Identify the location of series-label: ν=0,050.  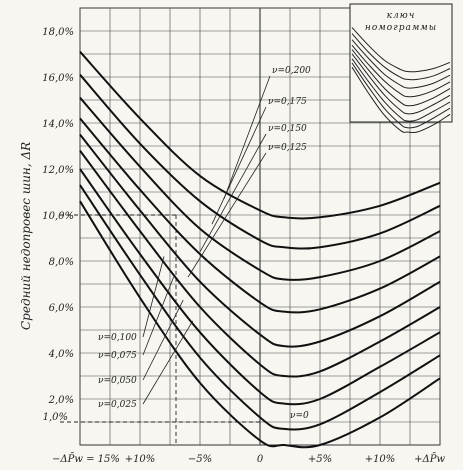
(117, 381).